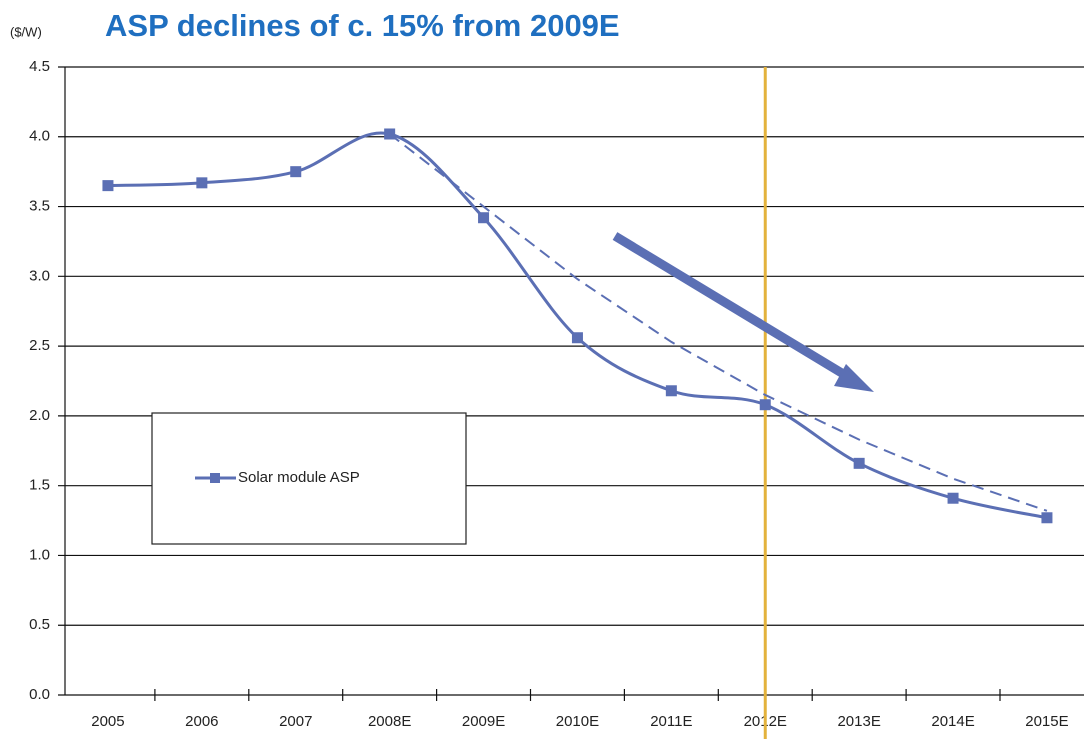 The height and width of the screenshot is (739, 1084). Describe the element at coordinates (1046, 721) in the screenshot. I see `x-tick-label: 2015E` at that location.